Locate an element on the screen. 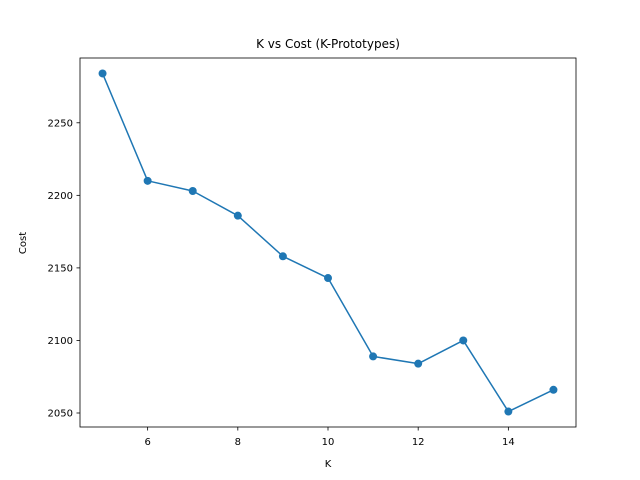 This screenshot has width=640, height=480. x-tick-label: 14 is located at coordinates (508, 442).